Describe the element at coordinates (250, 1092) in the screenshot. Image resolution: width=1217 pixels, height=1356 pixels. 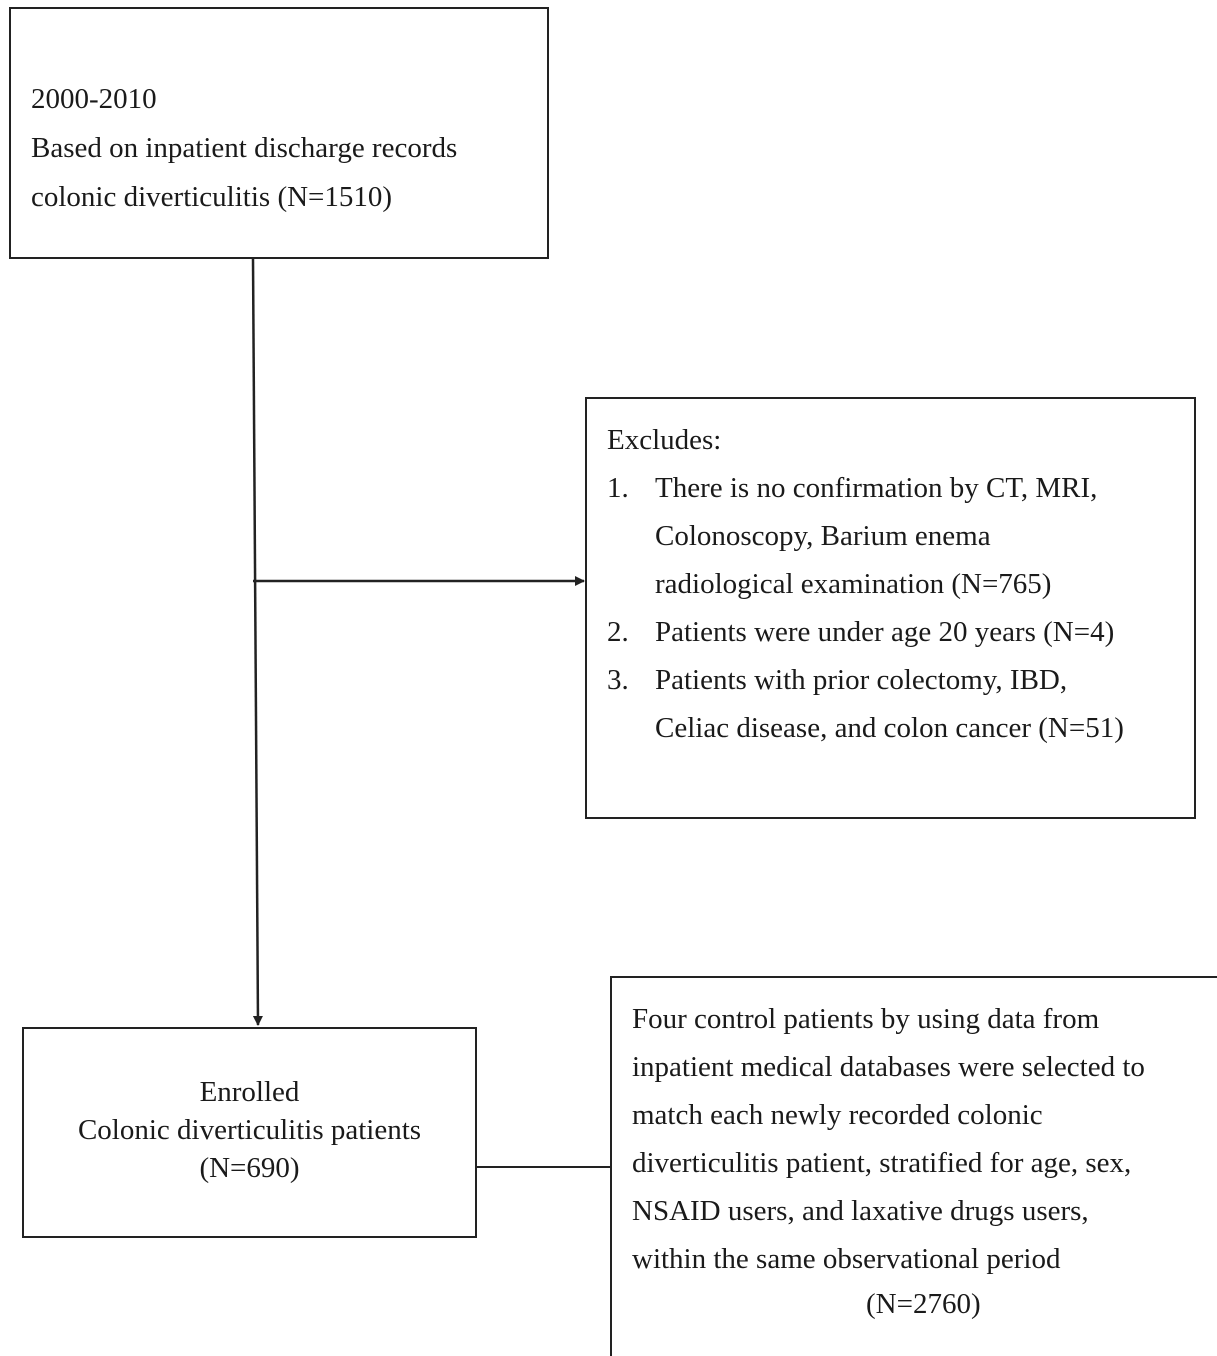
I see `enrolled-label: Enrolled` at that location.